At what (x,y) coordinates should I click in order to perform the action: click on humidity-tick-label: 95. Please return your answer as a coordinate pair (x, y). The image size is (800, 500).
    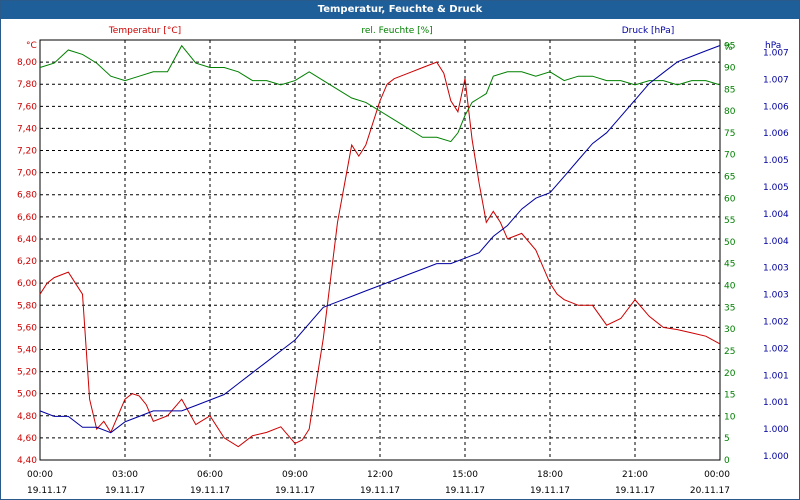
    Looking at the image, I should click on (729, 47).